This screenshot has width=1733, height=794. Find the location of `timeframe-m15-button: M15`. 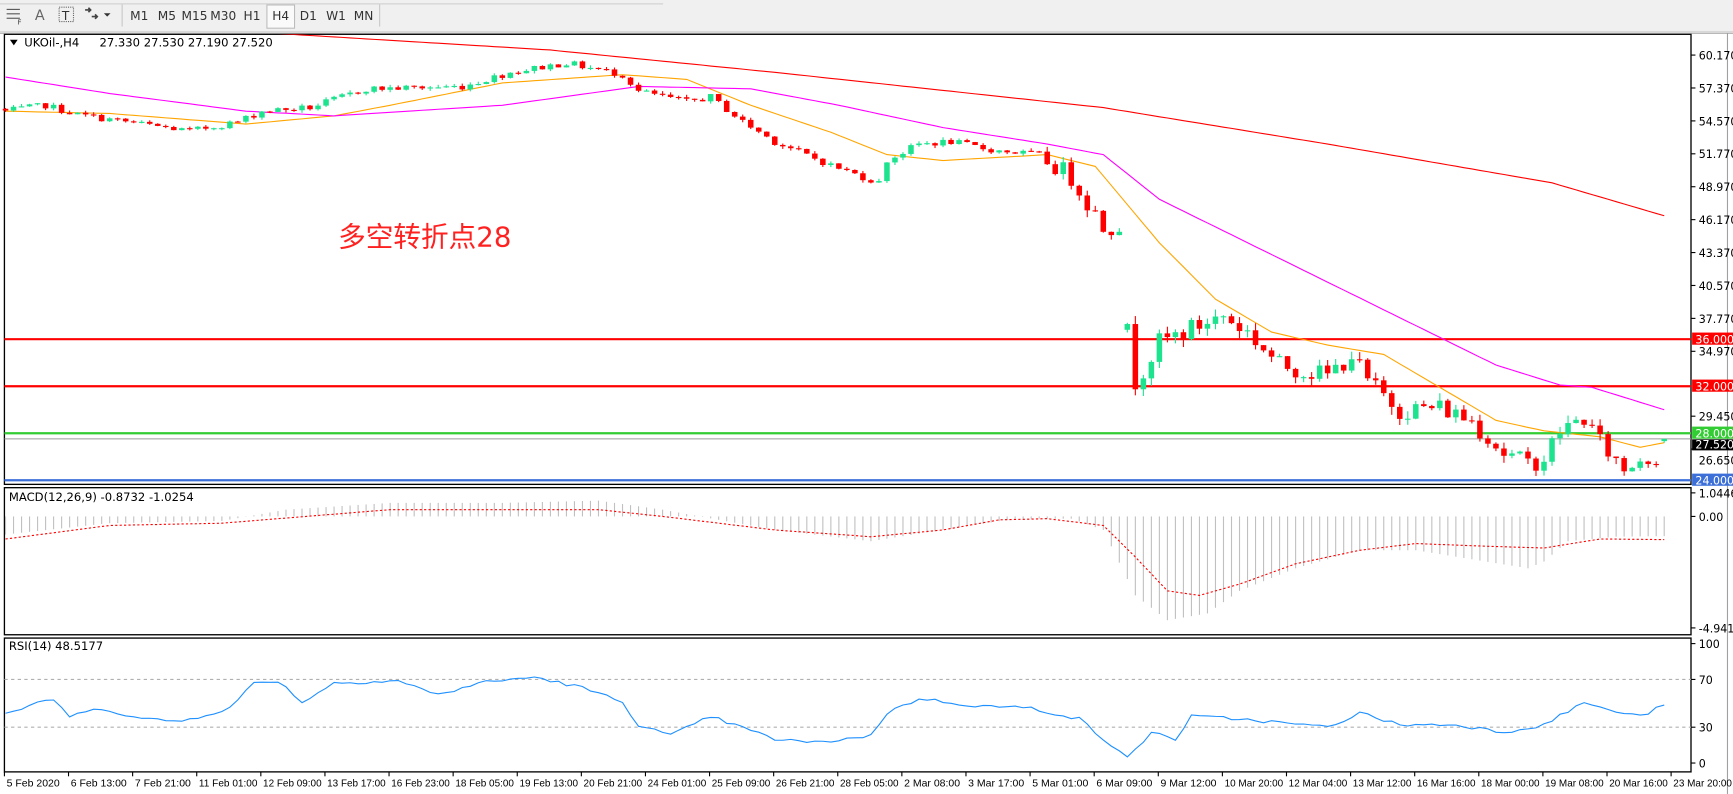

timeframe-m15-button: M15 is located at coordinates (194, 16).